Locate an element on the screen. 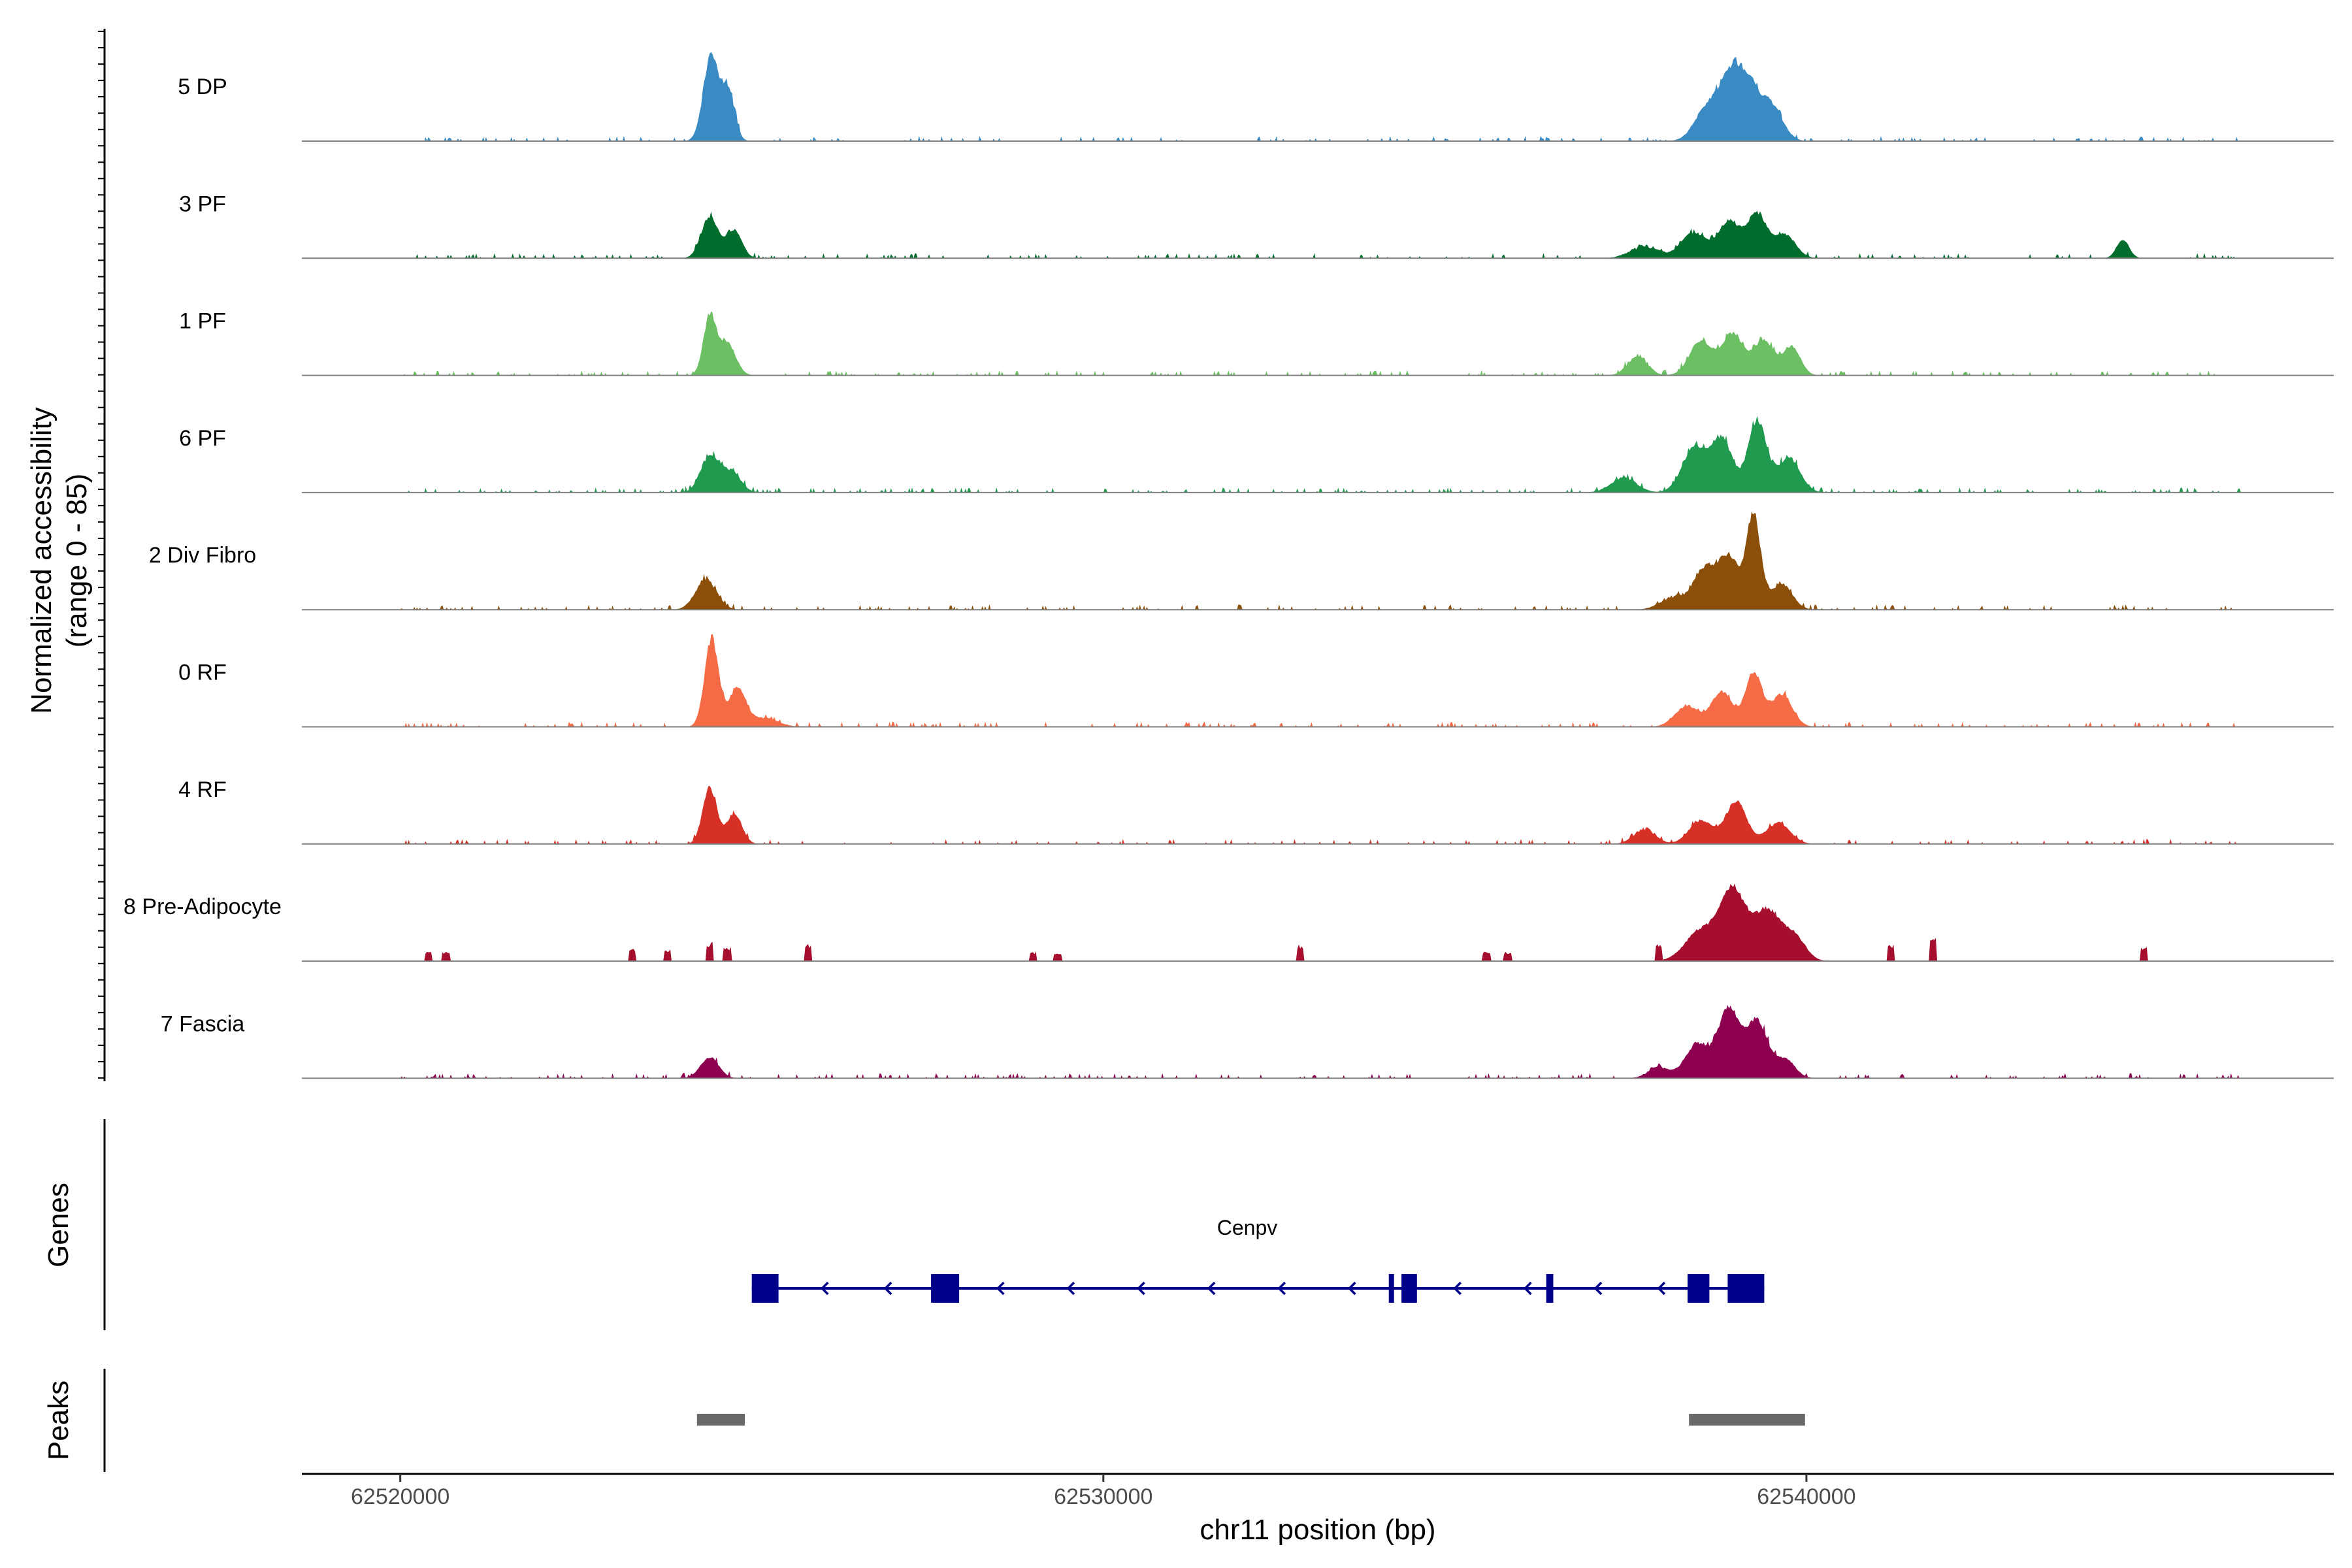 The width and height of the screenshot is (2352, 1568). track-5: 2 Div Fibro is located at coordinates (1241, 561).